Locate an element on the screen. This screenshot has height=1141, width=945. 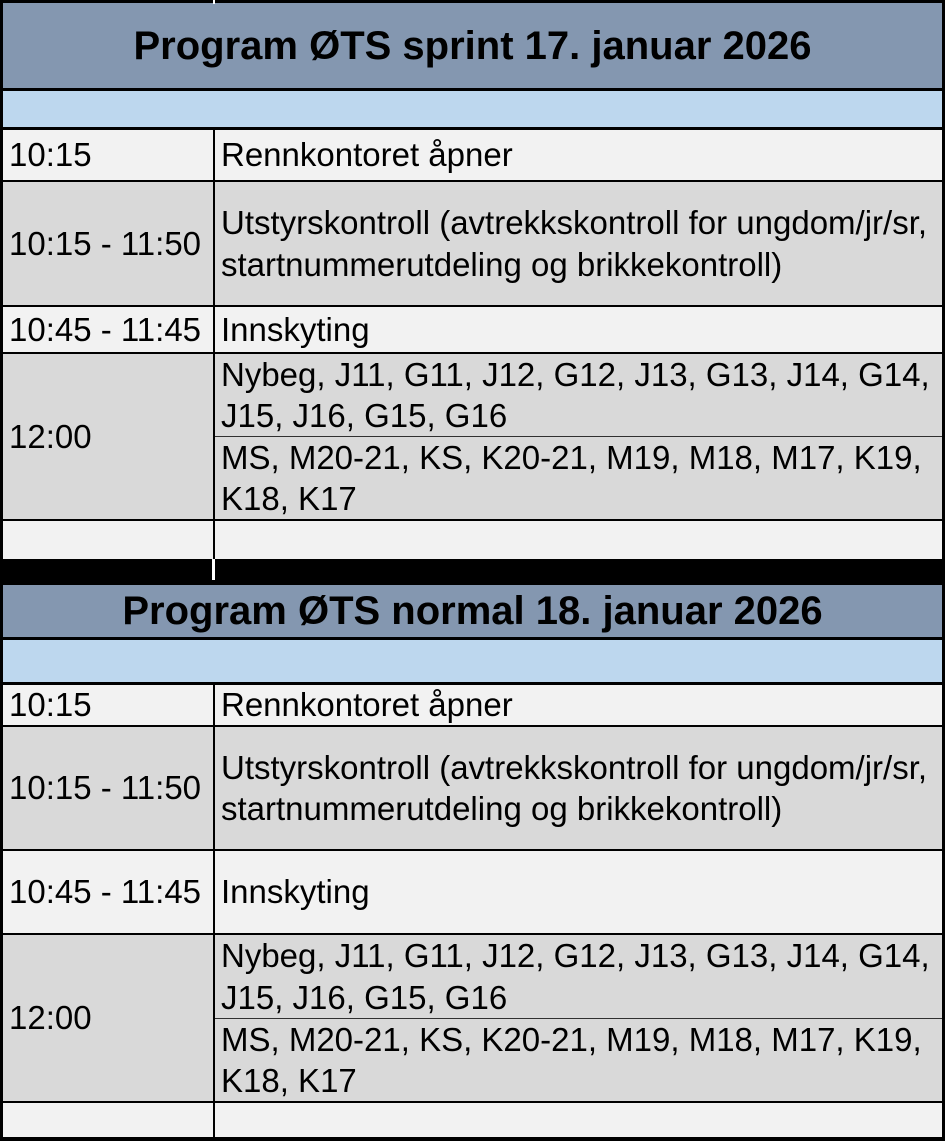
separator-column-divider-tick is located at coordinates (213, 569).